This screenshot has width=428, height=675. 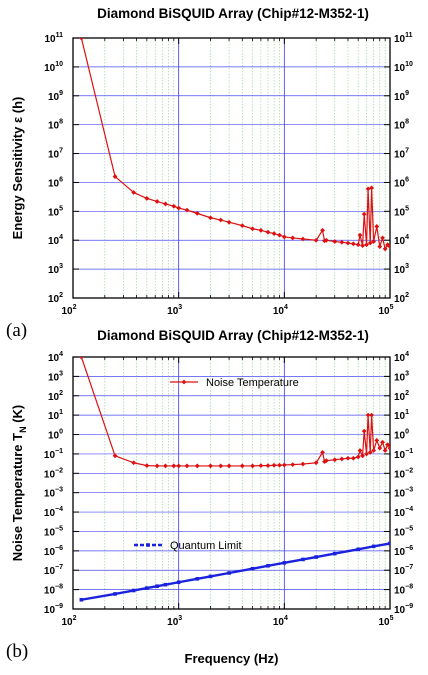 I want to click on series-line, so click(x=235, y=412).